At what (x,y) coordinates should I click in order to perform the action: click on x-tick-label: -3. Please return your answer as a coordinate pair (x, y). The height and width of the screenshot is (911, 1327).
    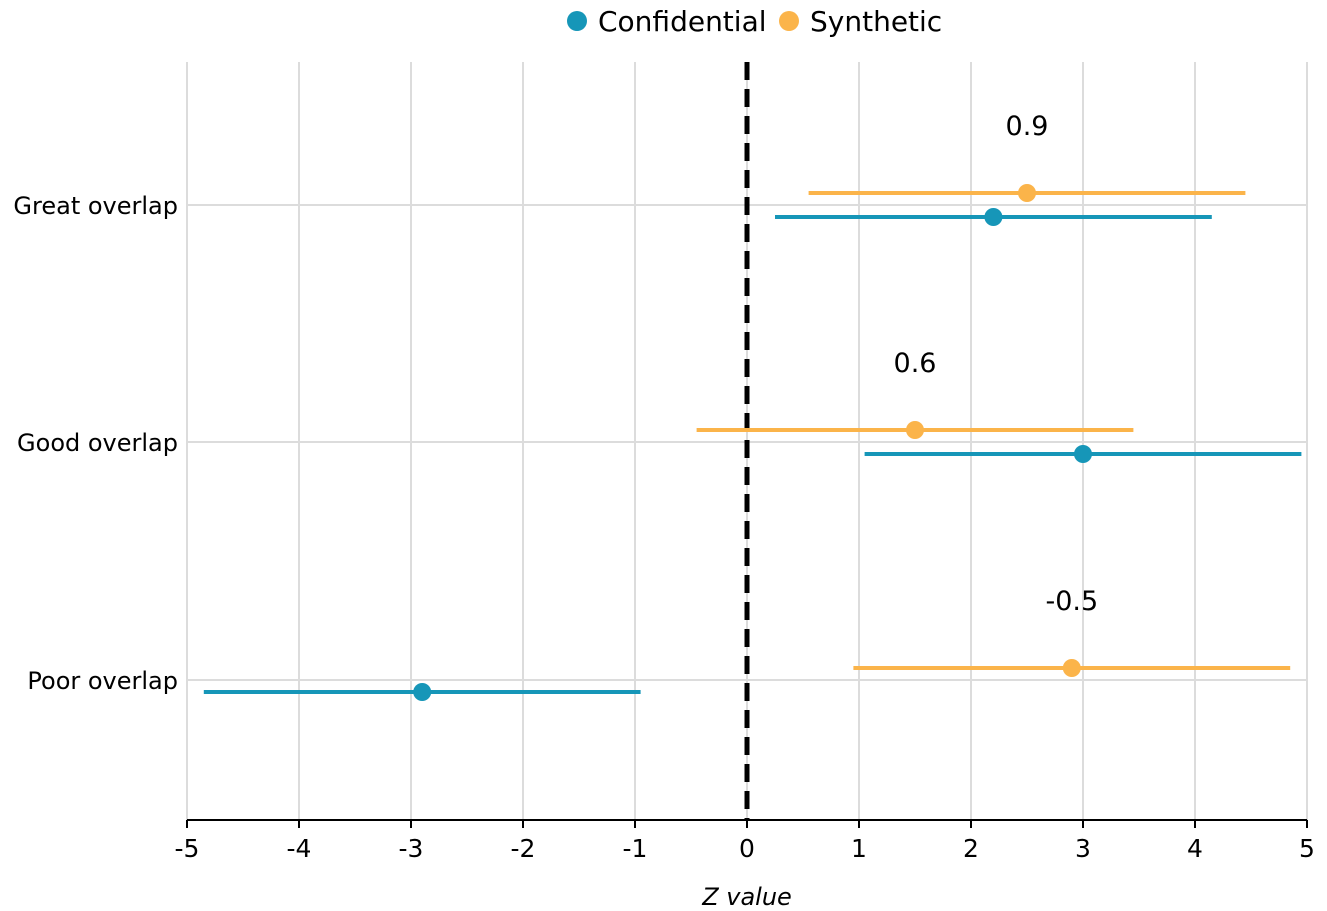
    Looking at the image, I should click on (411, 848).